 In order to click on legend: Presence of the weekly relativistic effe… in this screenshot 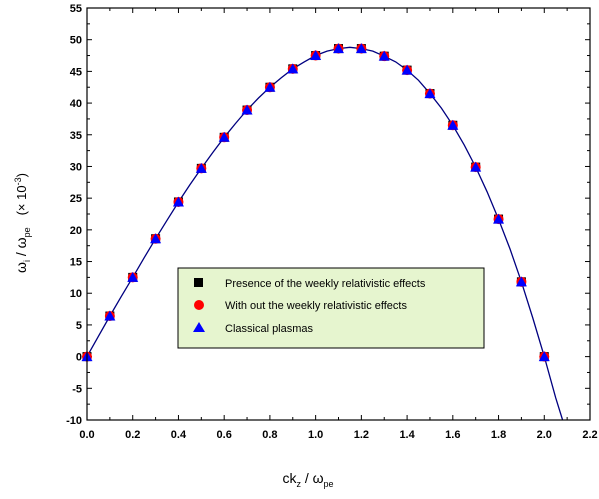, I will do `click(331, 308)`.